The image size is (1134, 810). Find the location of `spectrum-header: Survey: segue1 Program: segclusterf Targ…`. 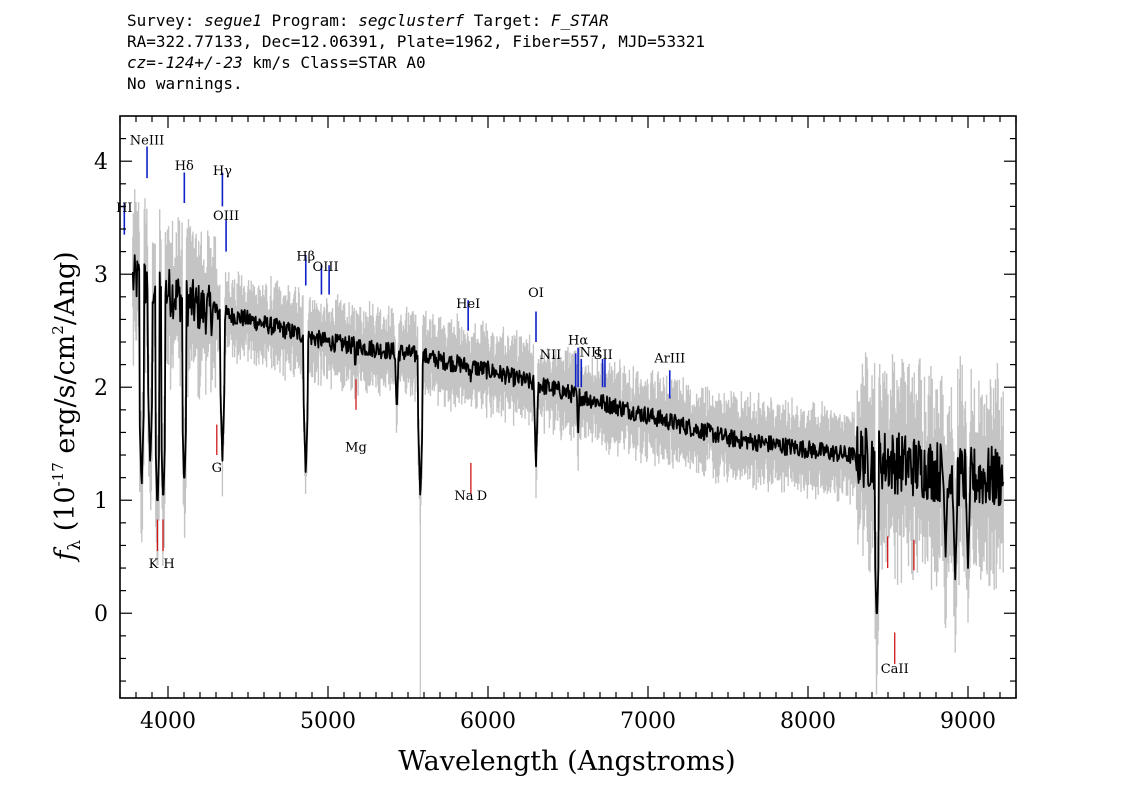

spectrum-header: Survey: segue1 Program: segclusterf Targ… is located at coordinates (416, 52).